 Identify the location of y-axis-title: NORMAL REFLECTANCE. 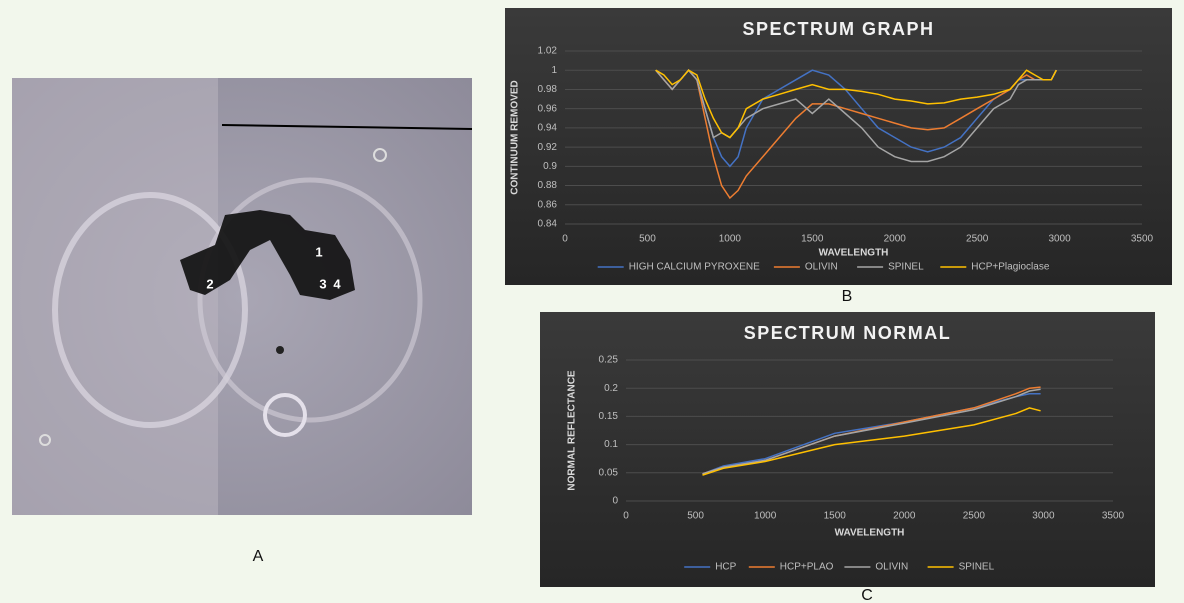
(572, 430).